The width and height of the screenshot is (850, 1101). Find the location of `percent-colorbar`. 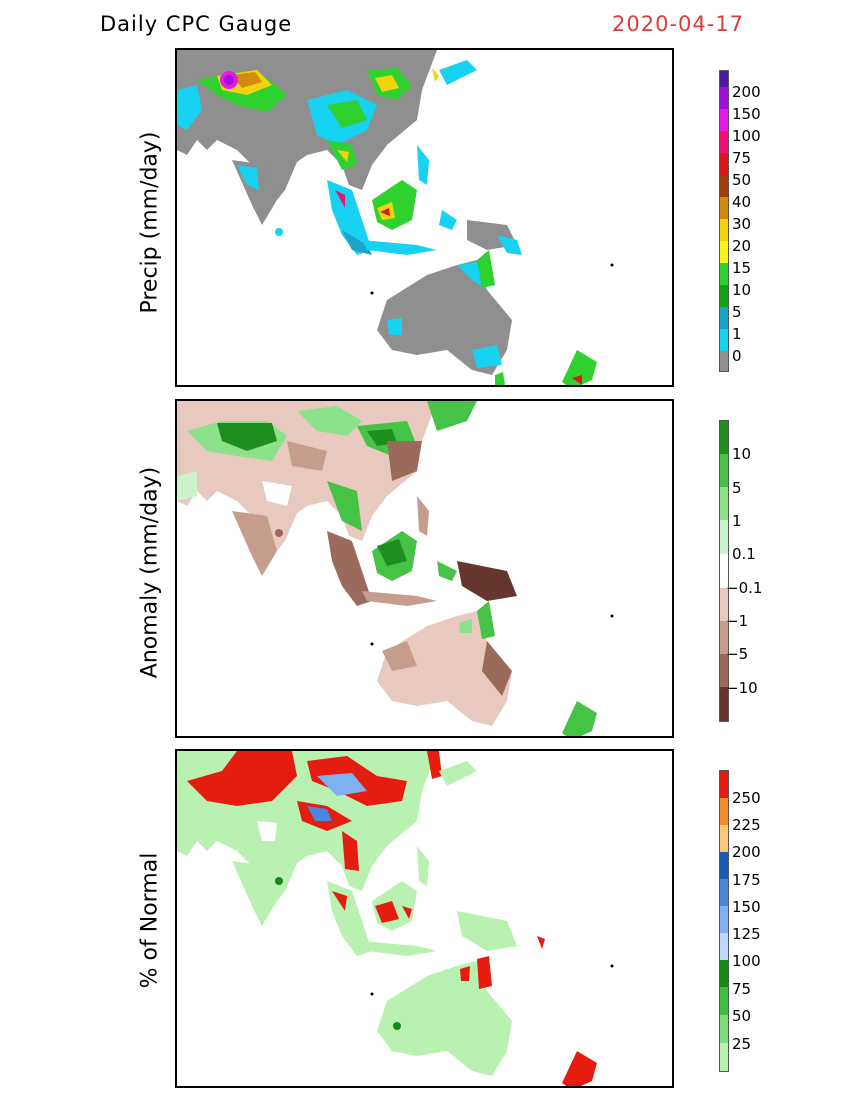

percent-colorbar is located at coordinates (724, 921).